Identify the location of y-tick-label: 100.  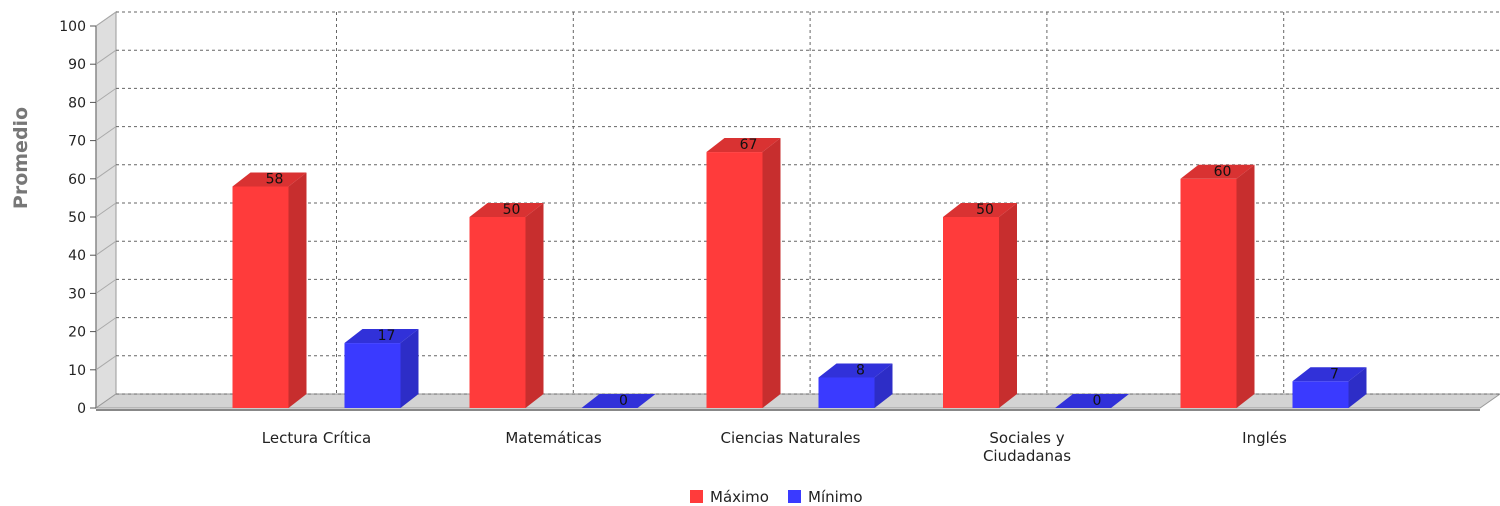
(72, 27).